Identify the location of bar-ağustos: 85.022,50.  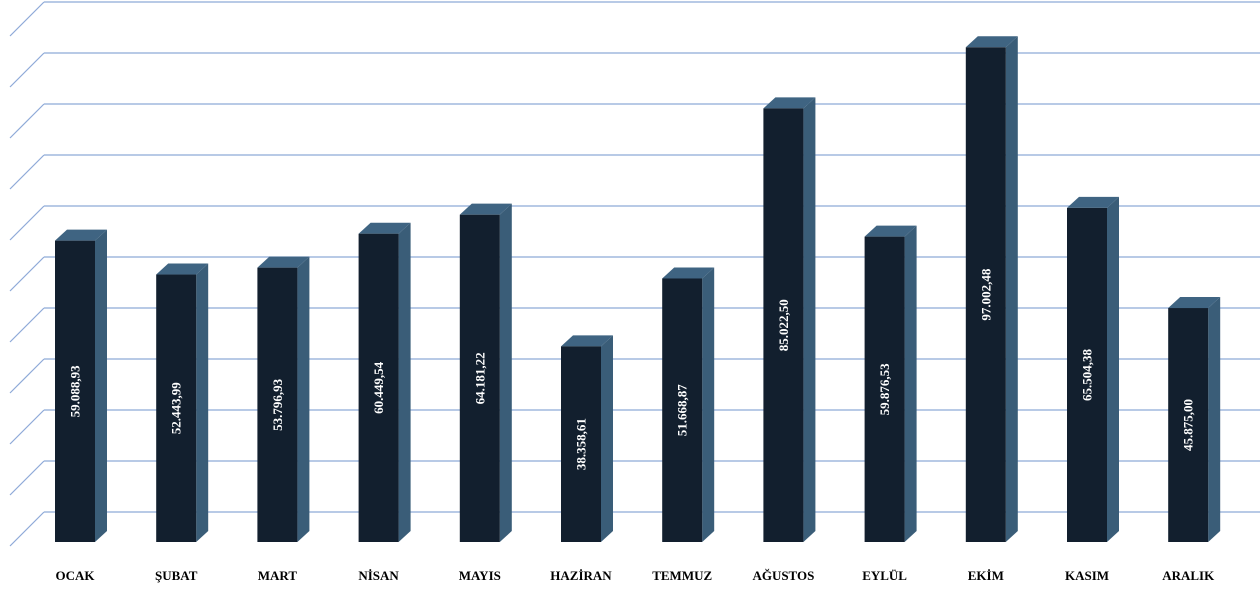
(789, 319).